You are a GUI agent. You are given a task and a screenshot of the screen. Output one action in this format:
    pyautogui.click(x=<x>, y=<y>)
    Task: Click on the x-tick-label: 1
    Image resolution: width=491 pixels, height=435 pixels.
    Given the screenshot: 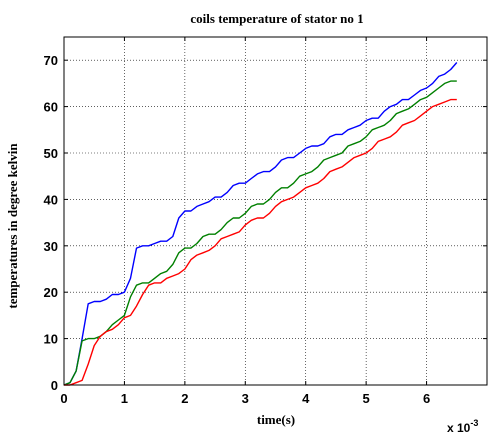 What is the action you would take?
    pyautogui.click(x=124, y=398)
    